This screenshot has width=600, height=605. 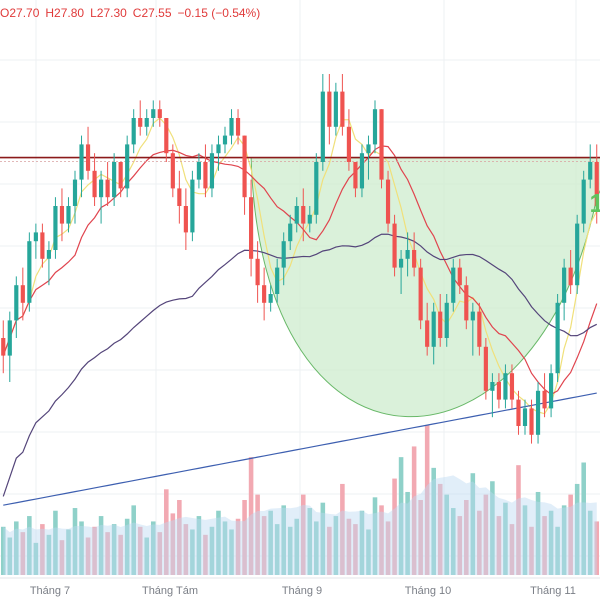 I want to click on ohlc-change: −0.15 (−0.54%), so click(x=219, y=13).